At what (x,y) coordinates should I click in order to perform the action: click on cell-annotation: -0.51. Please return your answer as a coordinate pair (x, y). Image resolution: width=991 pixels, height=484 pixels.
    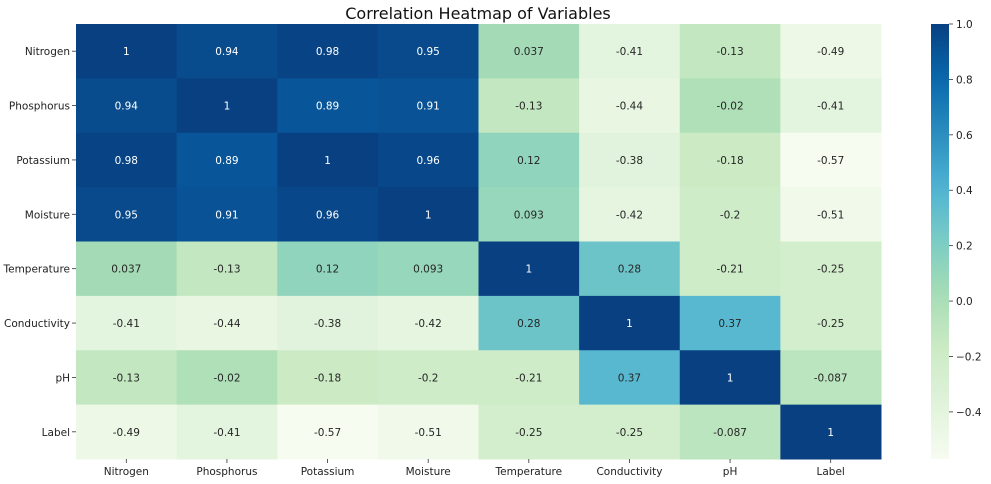
    Looking at the image, I should click on (830, 215).